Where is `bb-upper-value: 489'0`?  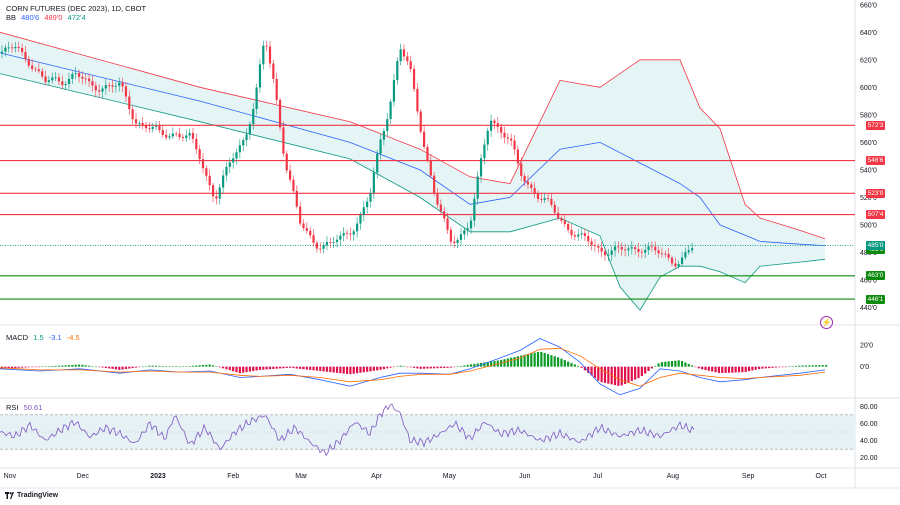
bb-upper-value: 489'0 is located at coordinates (53, 17).